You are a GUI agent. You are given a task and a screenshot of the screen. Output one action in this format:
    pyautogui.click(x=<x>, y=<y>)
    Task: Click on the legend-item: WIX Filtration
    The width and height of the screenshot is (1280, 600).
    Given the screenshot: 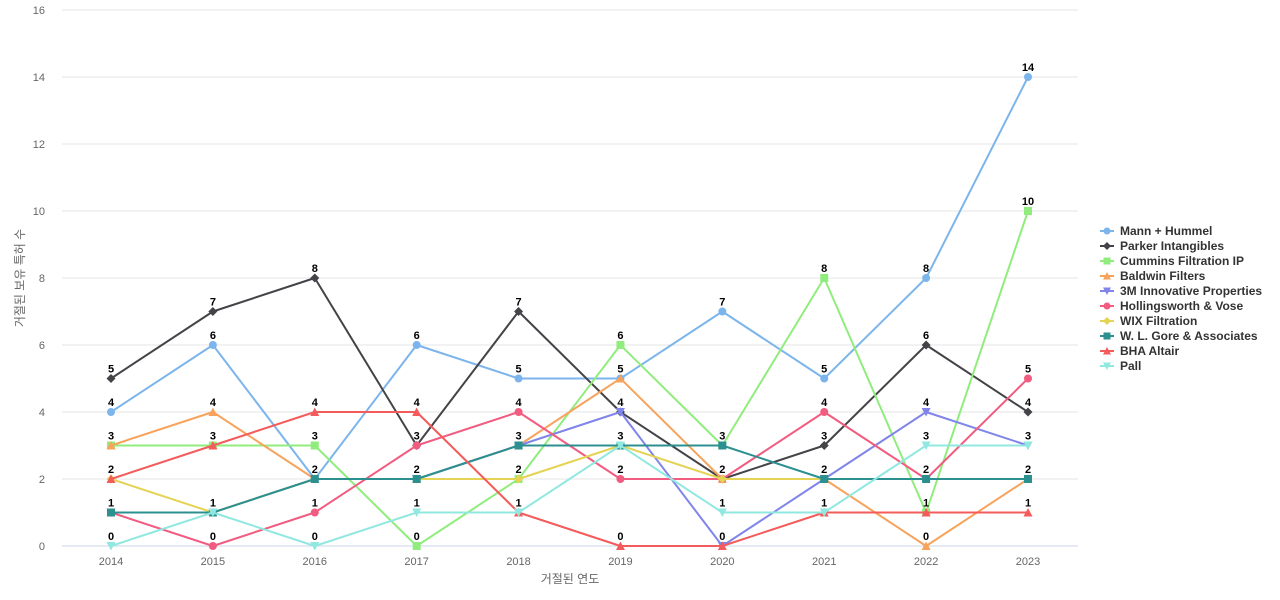 What is the action you would take?
    pyautogui.click(x=1148, y=321)
    